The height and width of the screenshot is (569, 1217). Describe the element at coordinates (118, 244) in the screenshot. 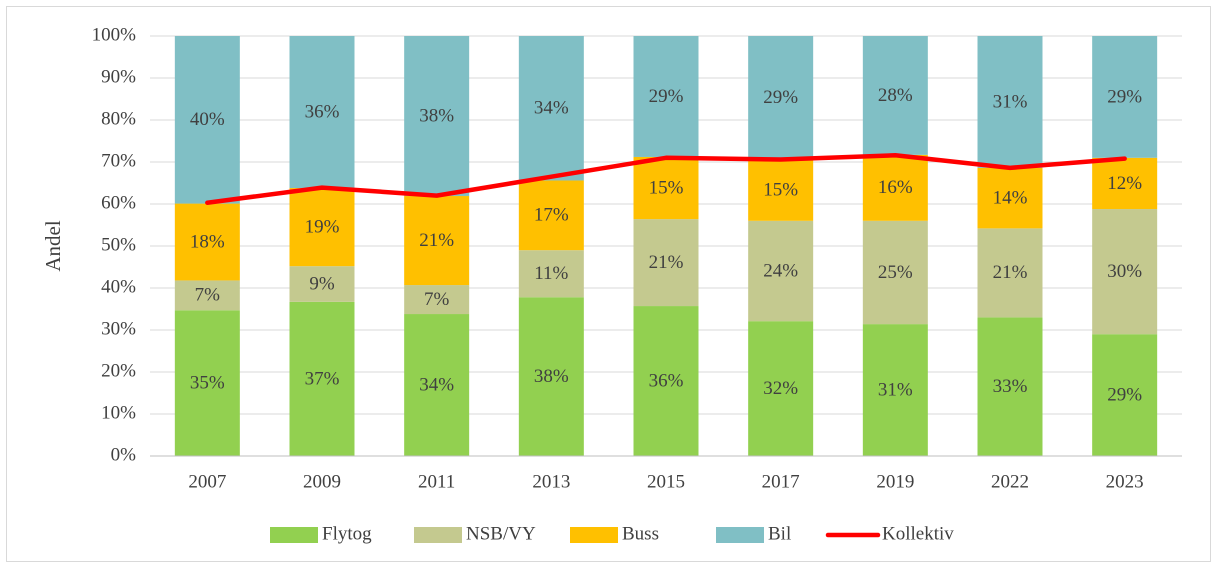

I see `y-tick-label: 50%` at that location.